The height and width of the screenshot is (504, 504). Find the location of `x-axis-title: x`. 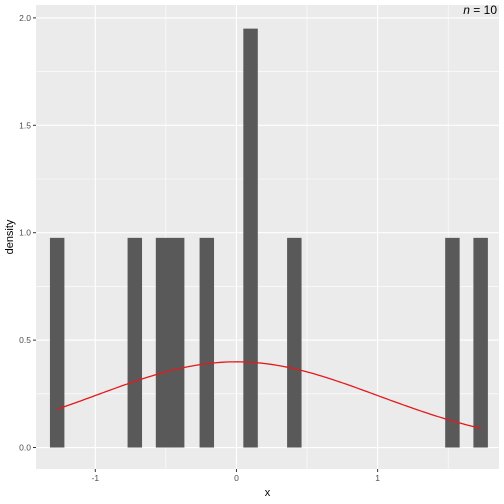

x-axis-title: x is located at coordinates (268, 493).